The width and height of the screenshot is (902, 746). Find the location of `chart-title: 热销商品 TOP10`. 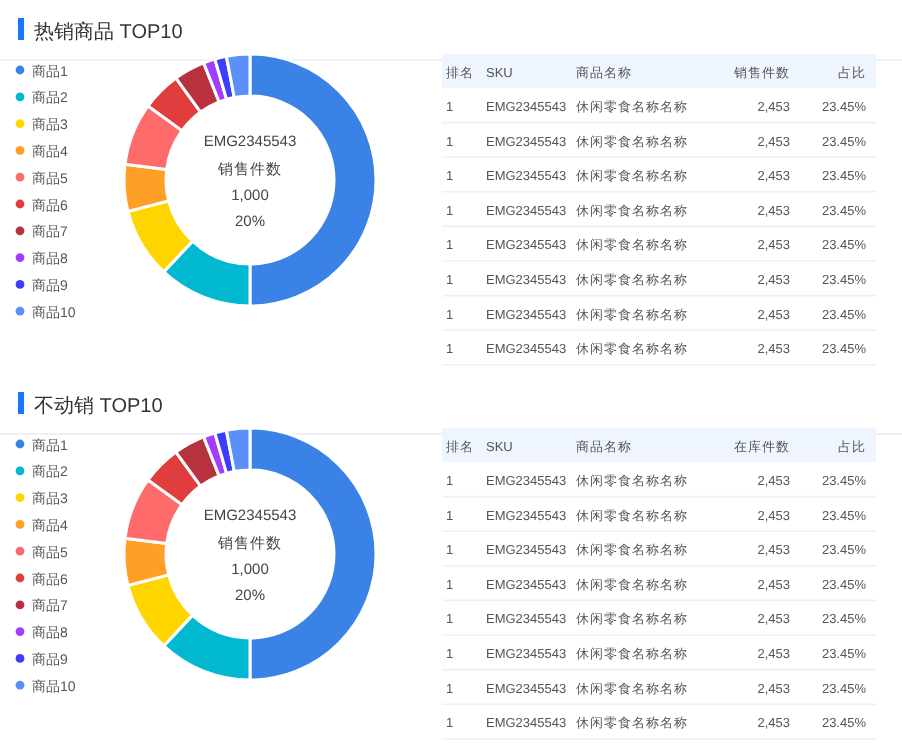

chart-title: 热销商品 TOP10 is located at coordinates (109, 32).